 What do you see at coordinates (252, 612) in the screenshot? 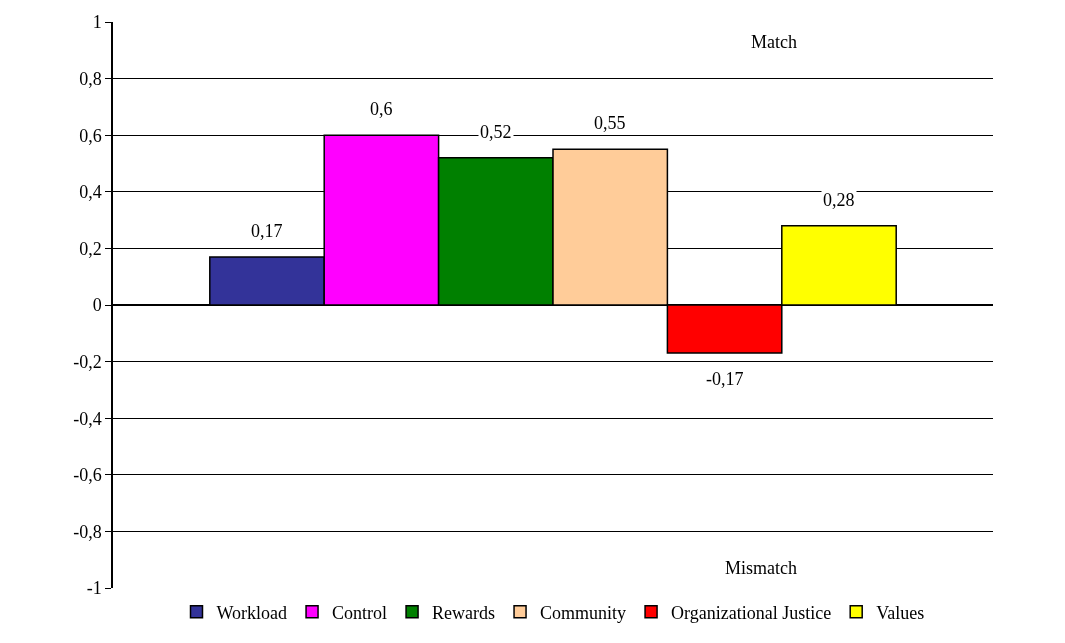
I see `legend-label: Workload` at bounding box center [252, 612].